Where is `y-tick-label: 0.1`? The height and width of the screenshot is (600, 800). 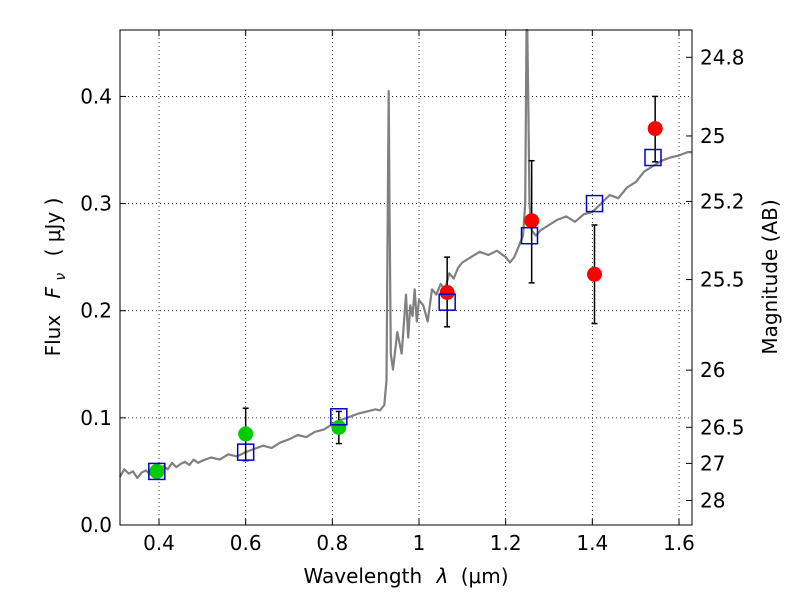 y-tick-label: 0.1 is located at coordinates (96, 418).